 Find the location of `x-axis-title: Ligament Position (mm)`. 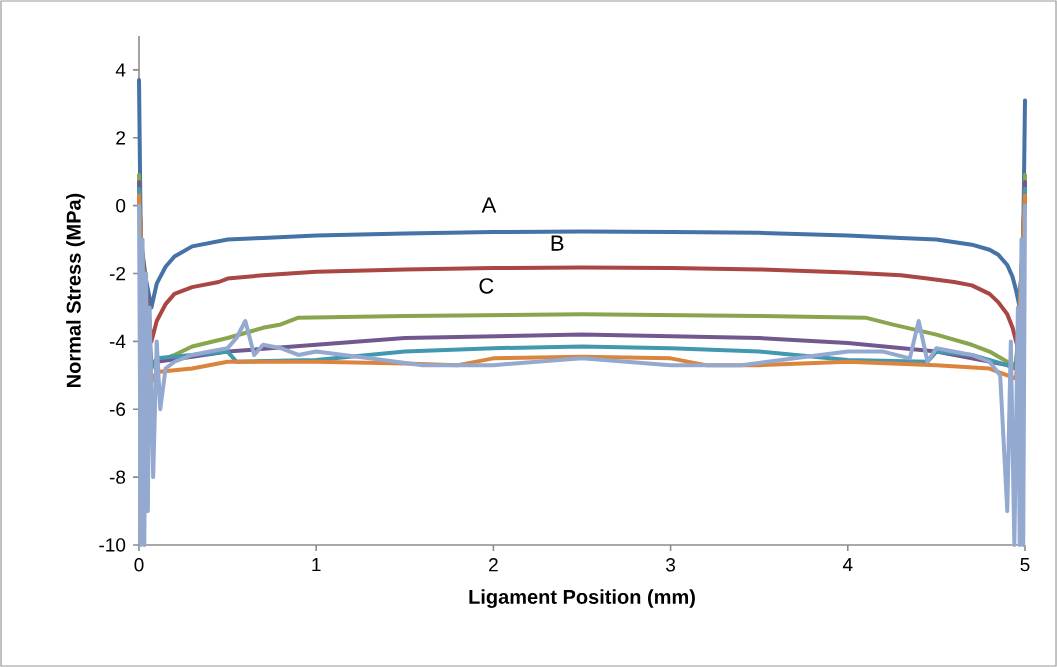

x-axis-title: Ligament Position (mm) is located at coordinates (582, 598).